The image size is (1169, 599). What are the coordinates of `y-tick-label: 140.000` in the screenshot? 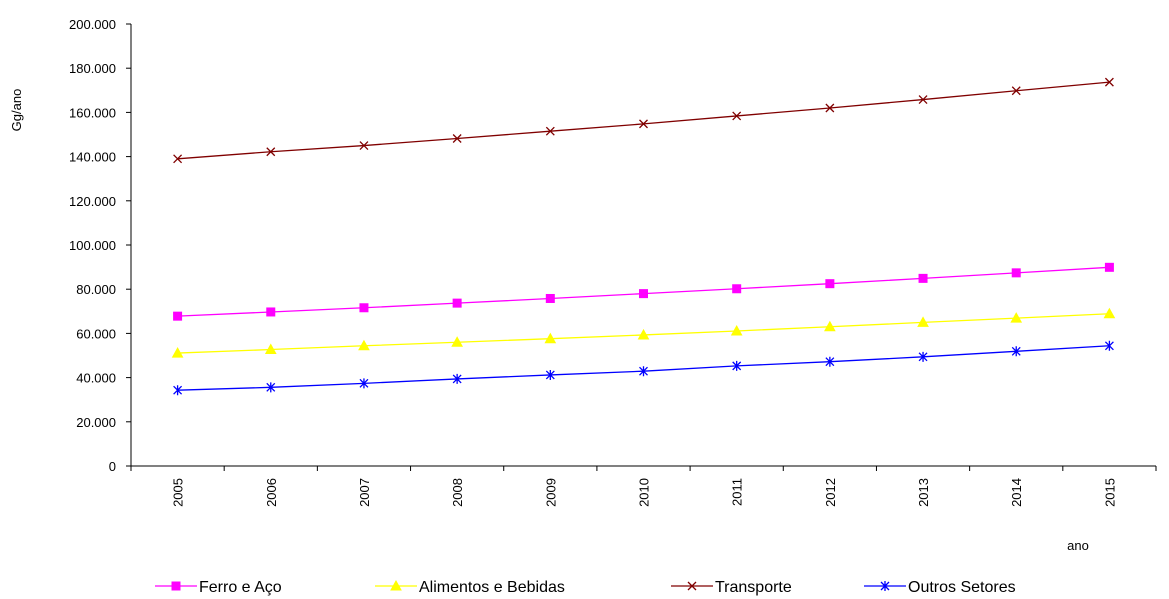 It's located at (92, 157).